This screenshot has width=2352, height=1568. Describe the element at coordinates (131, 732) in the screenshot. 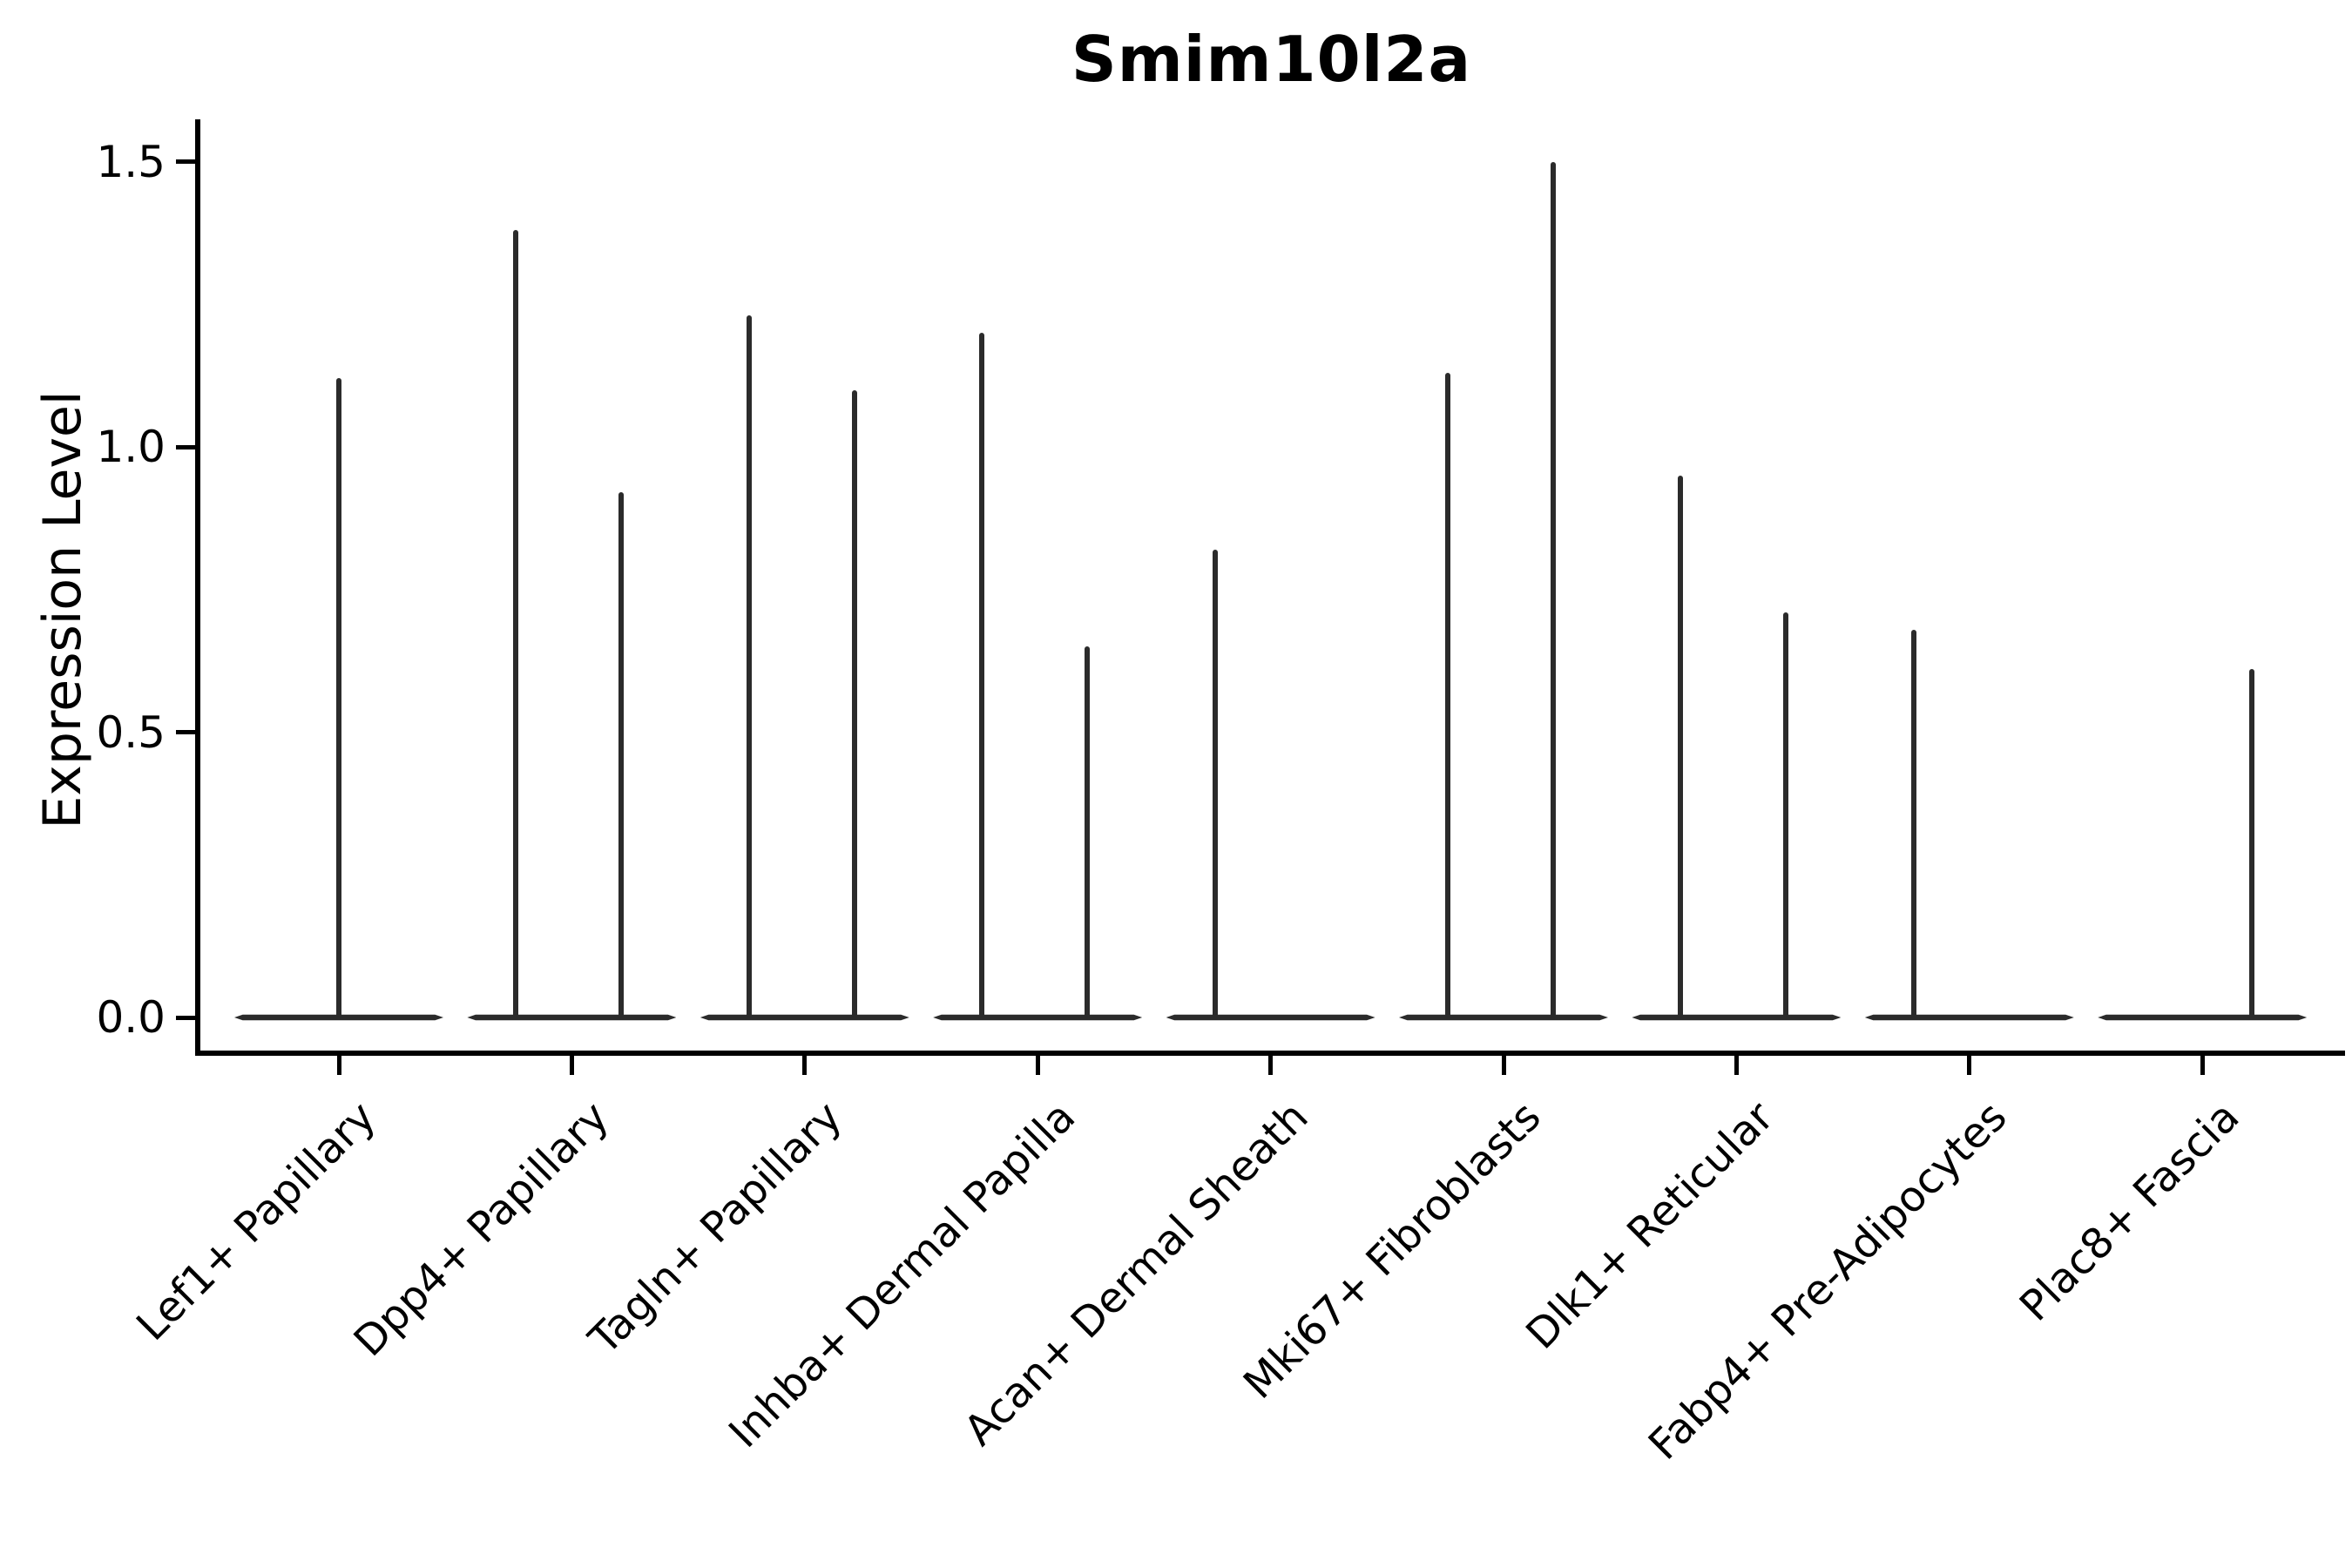

I see `y-tick-label: 0.5` at that location.